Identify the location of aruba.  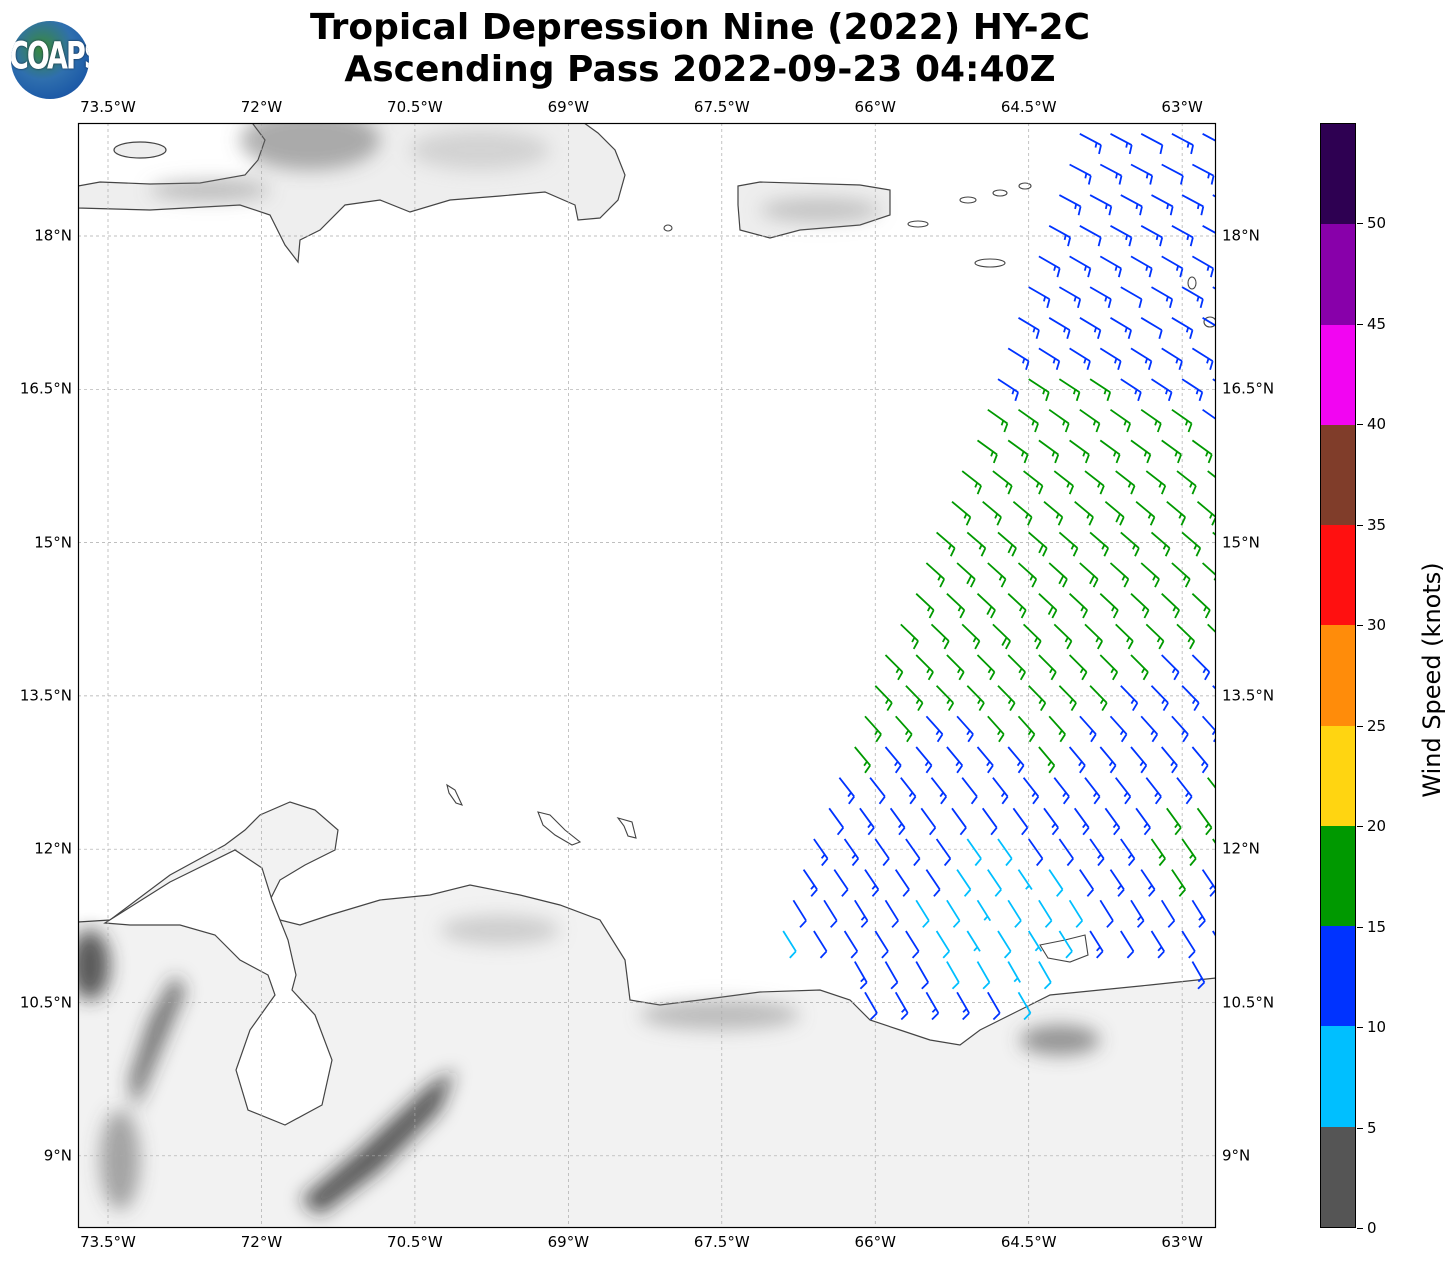
(455, 794).